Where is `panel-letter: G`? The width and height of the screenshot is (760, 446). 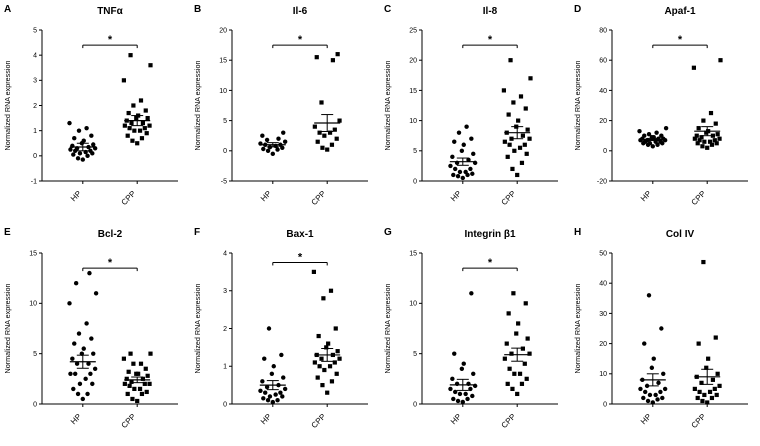
panel-letter: G is located at coordinates (388, 232).